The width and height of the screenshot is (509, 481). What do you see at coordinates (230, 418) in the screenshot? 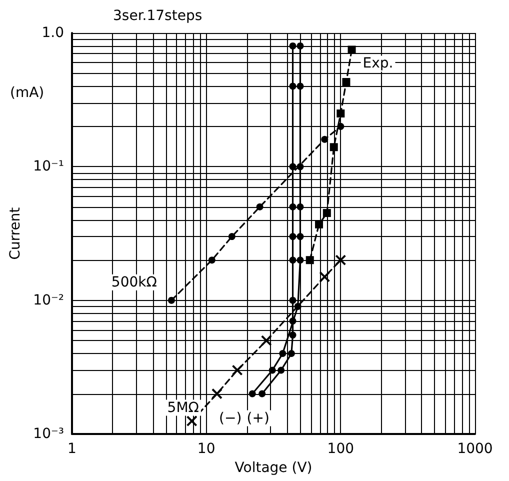
I see `series-label: (−)` at bounding box center [230, 418].